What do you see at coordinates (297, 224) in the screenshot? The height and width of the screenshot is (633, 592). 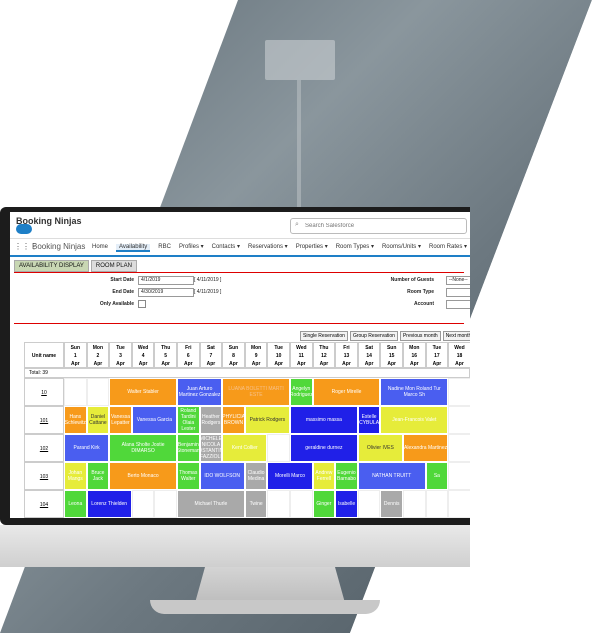 I see `search-icon: ⌕` at bounding box center [297, 224].